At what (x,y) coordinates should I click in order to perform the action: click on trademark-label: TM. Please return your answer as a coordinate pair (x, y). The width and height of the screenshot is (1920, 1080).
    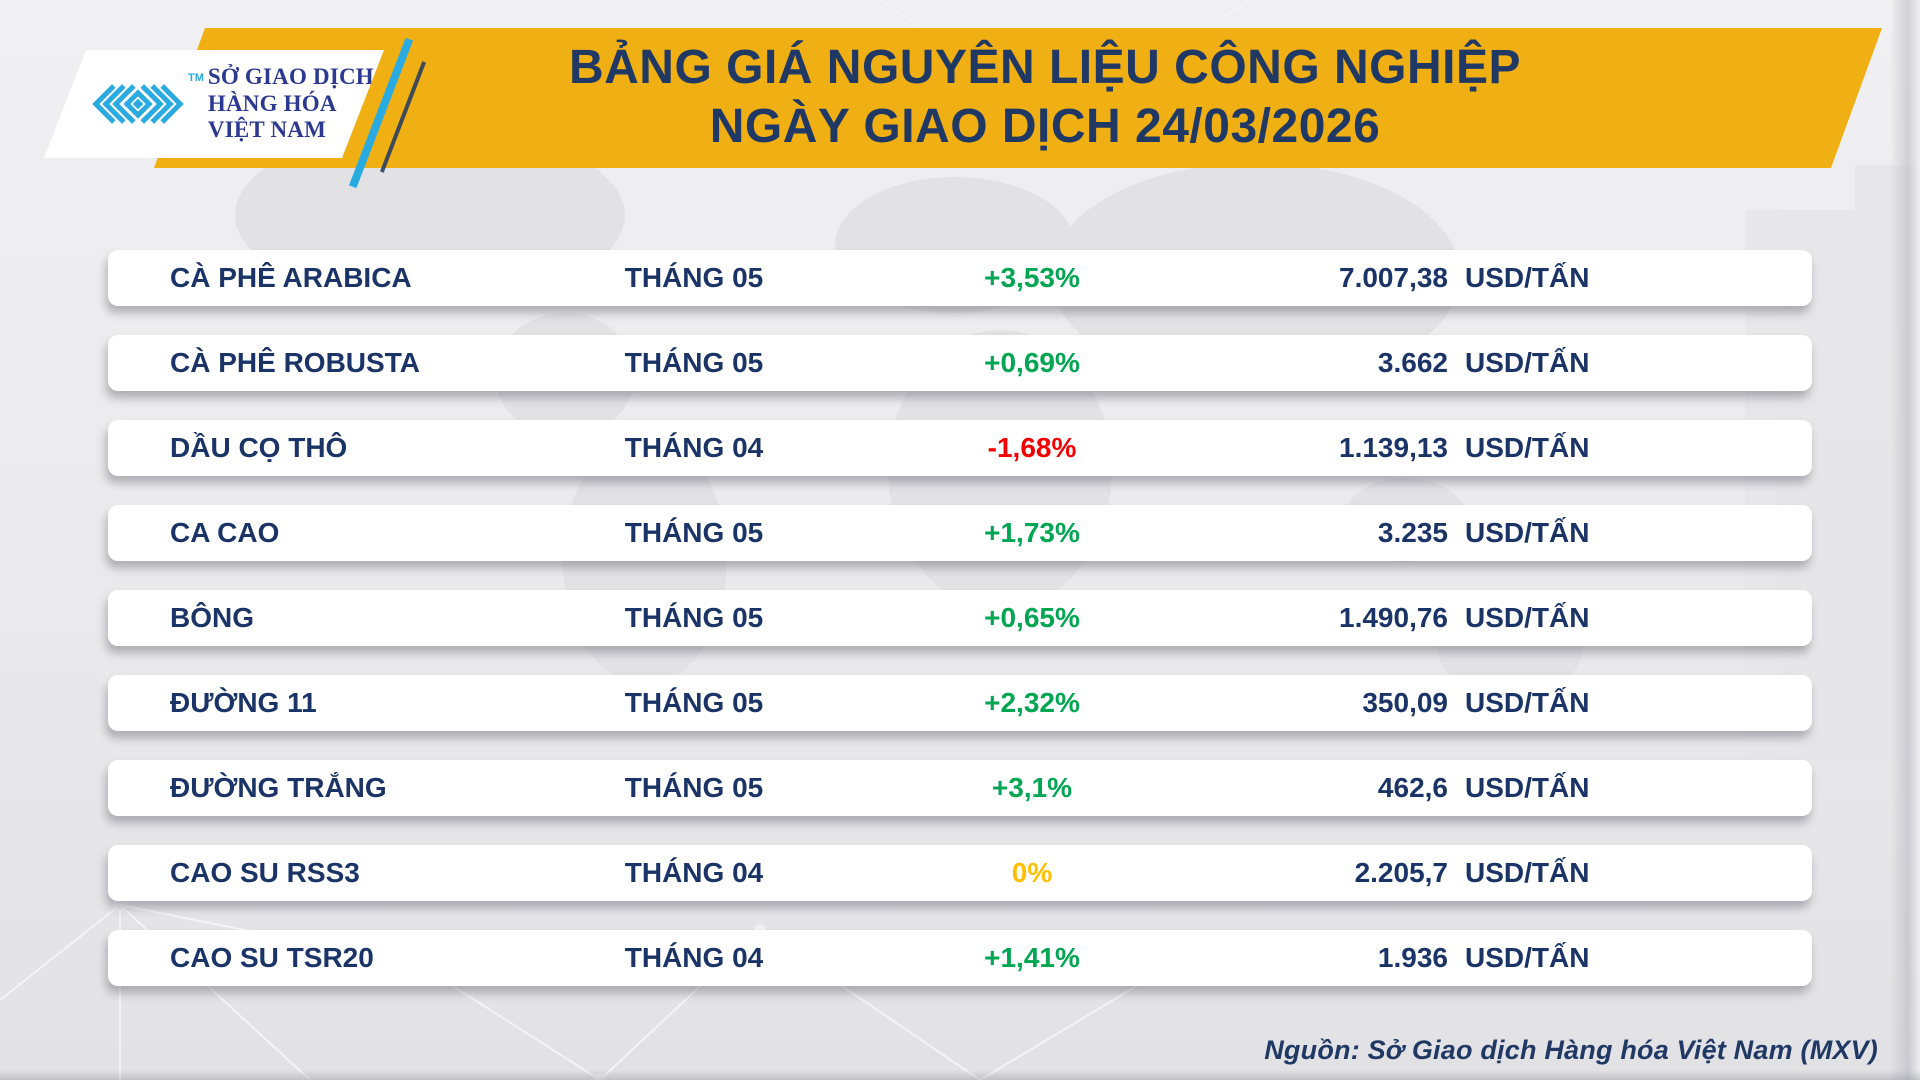
    Looking at the image, I should click on (196, 78).